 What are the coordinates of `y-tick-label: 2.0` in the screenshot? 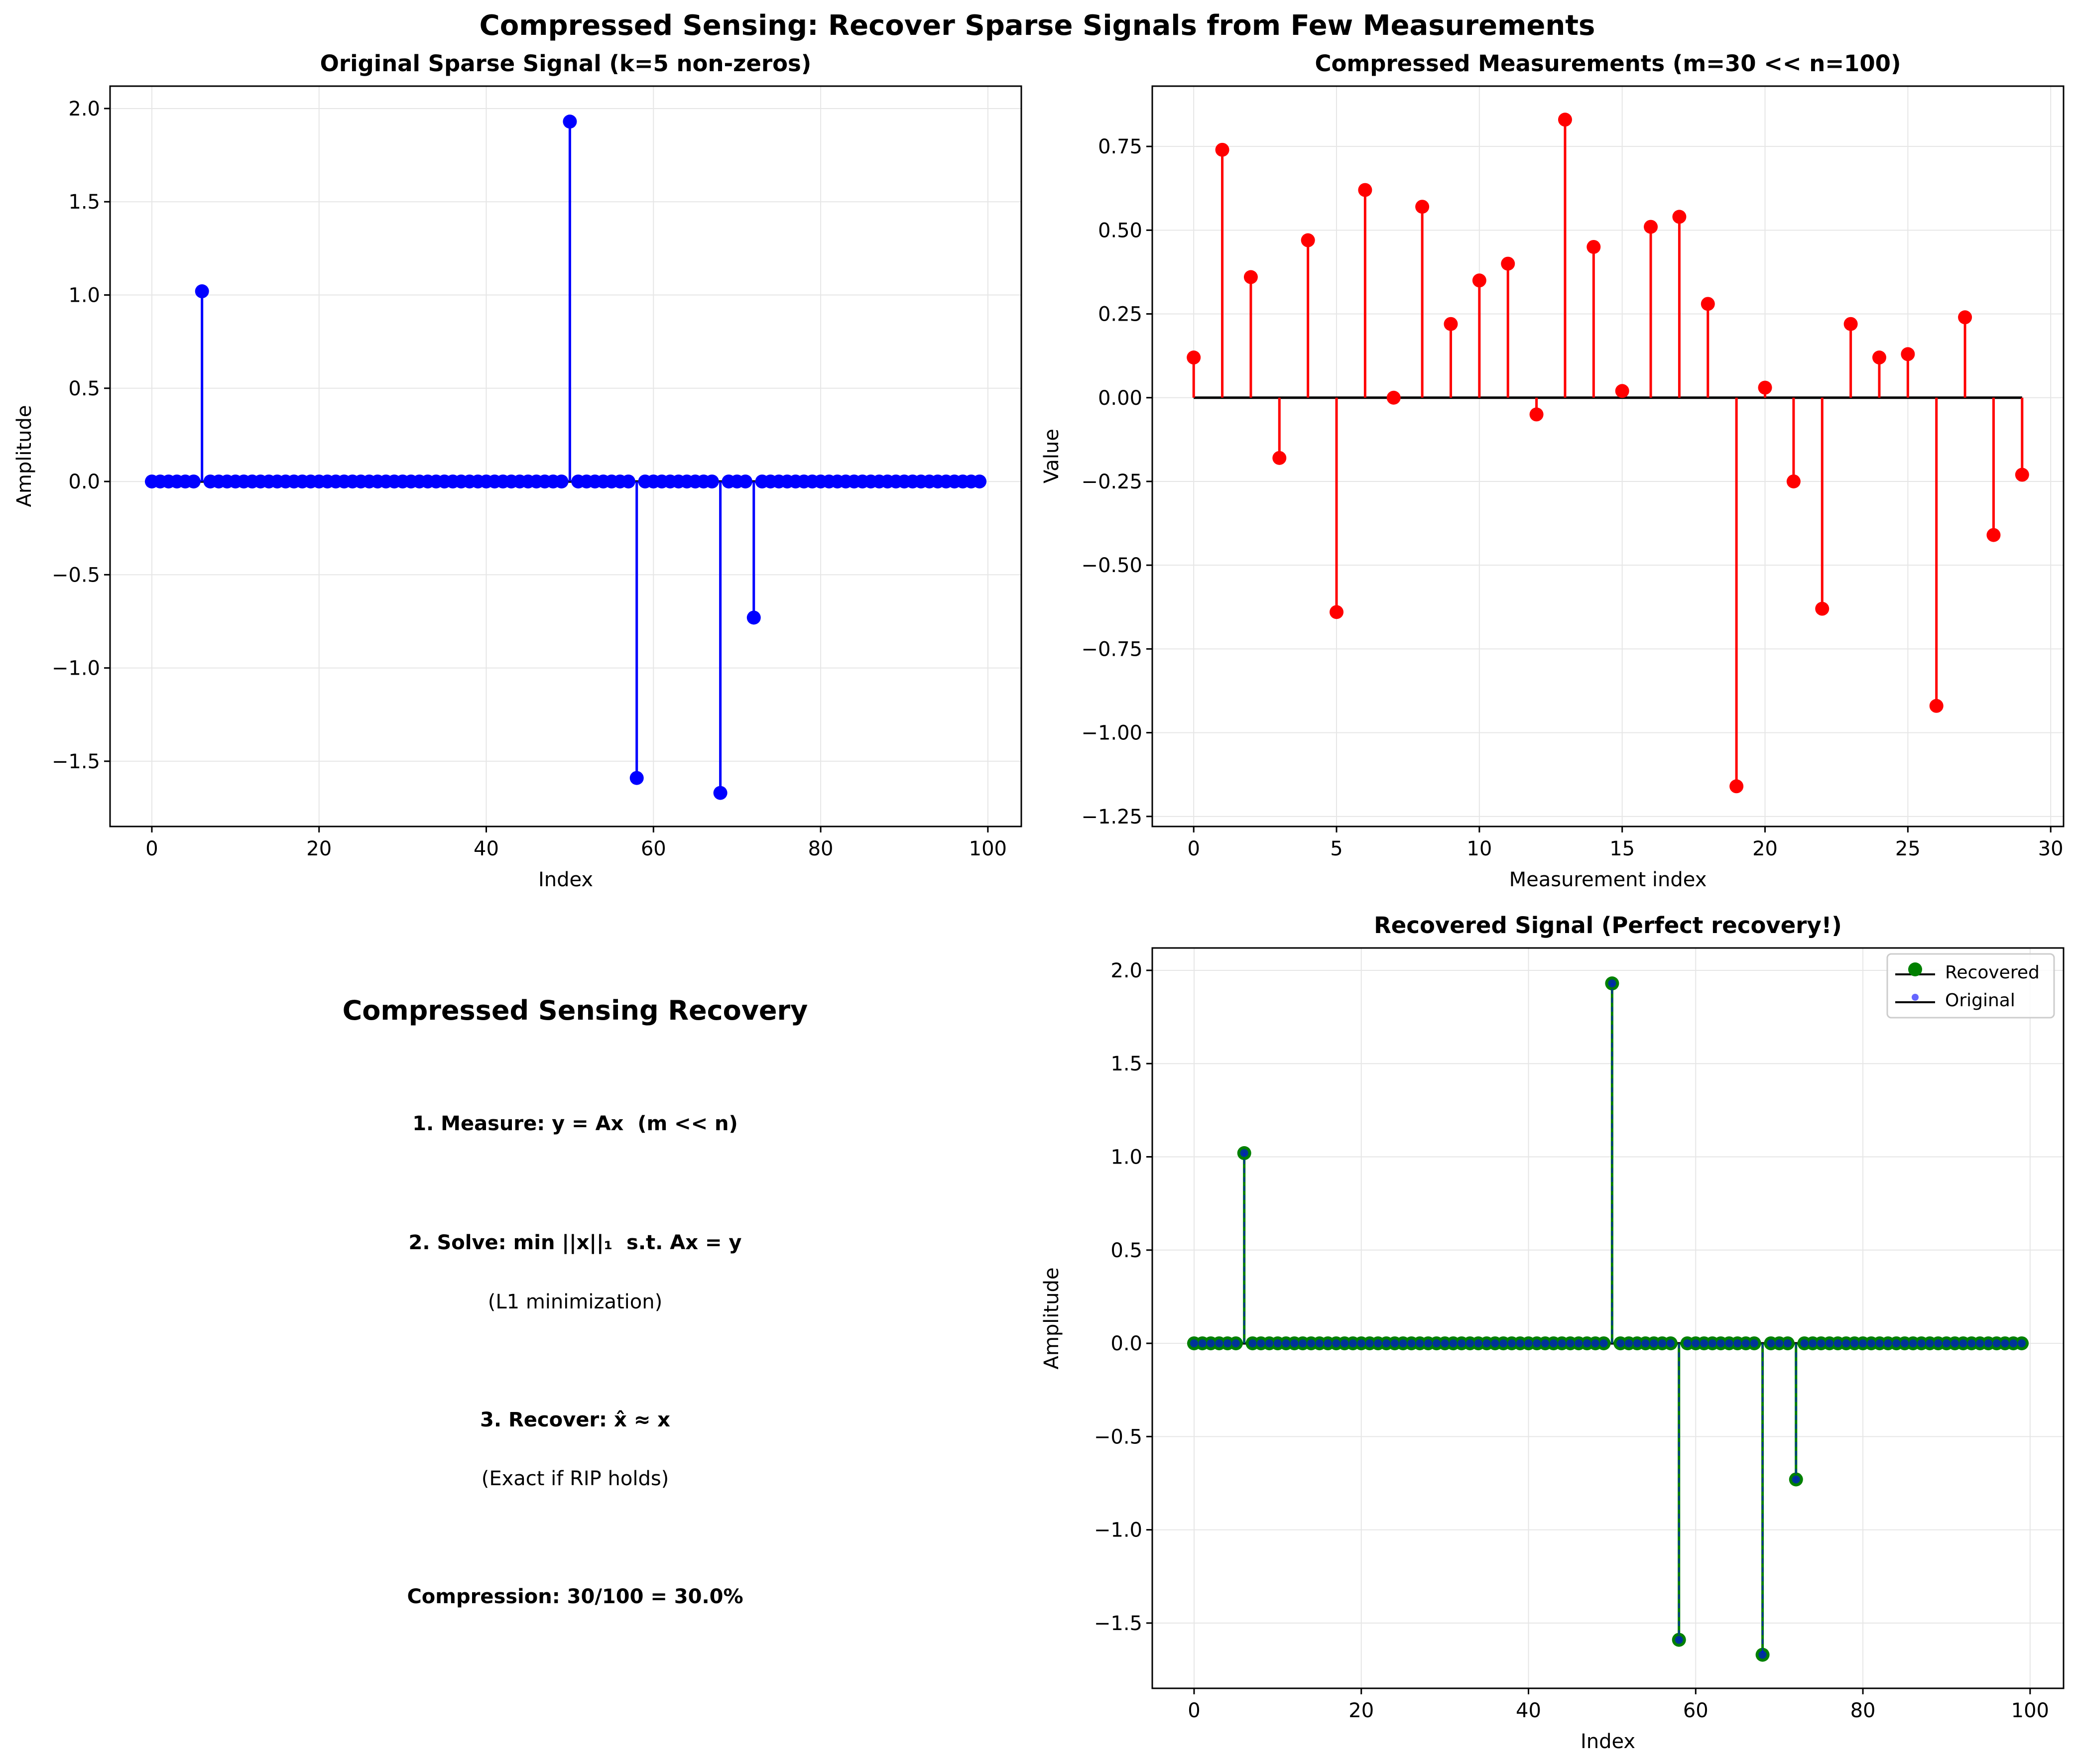 It's located at (1126, 970).